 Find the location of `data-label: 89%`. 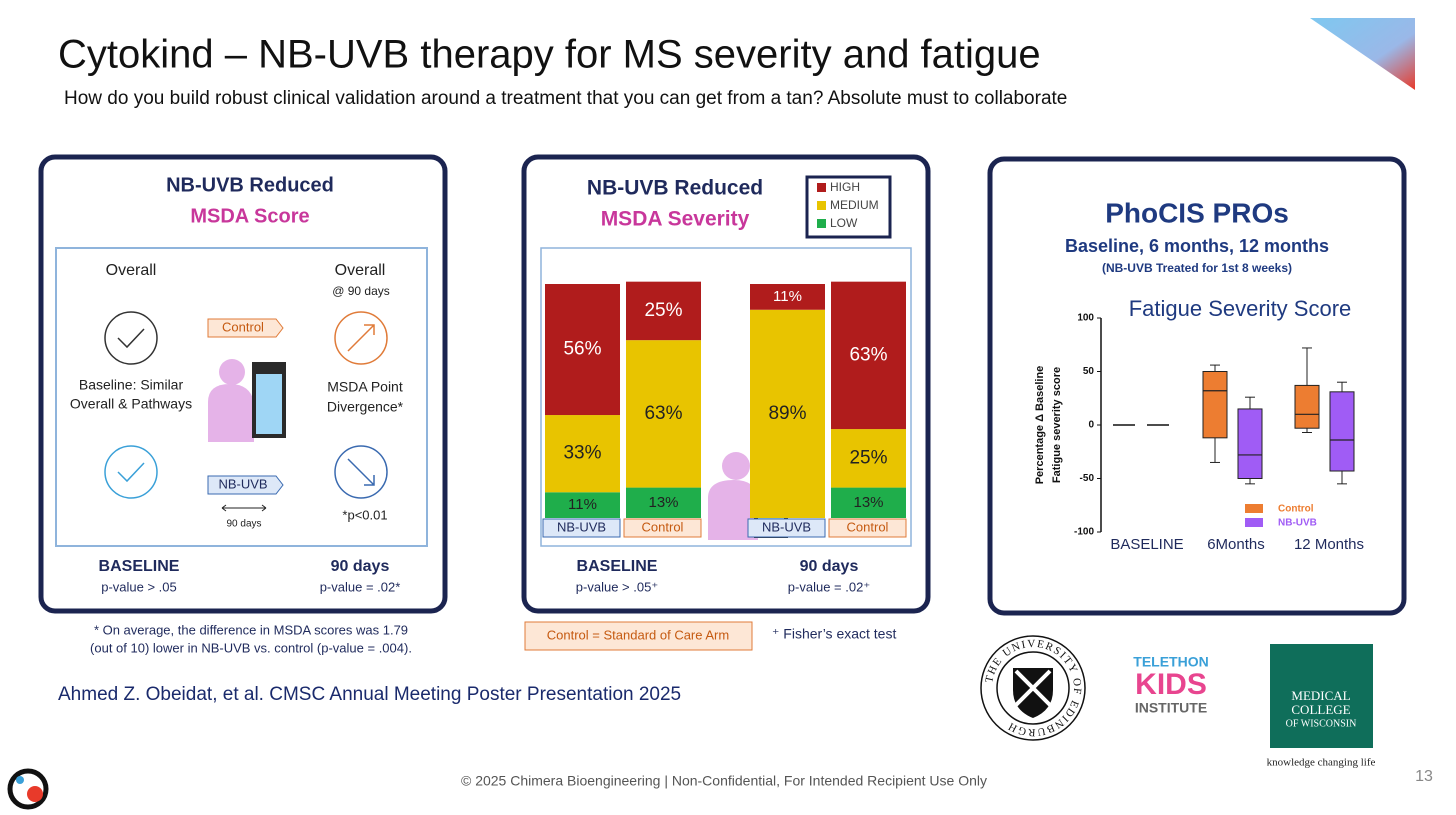

data-label: 89% is located at coordinates (787, 413).